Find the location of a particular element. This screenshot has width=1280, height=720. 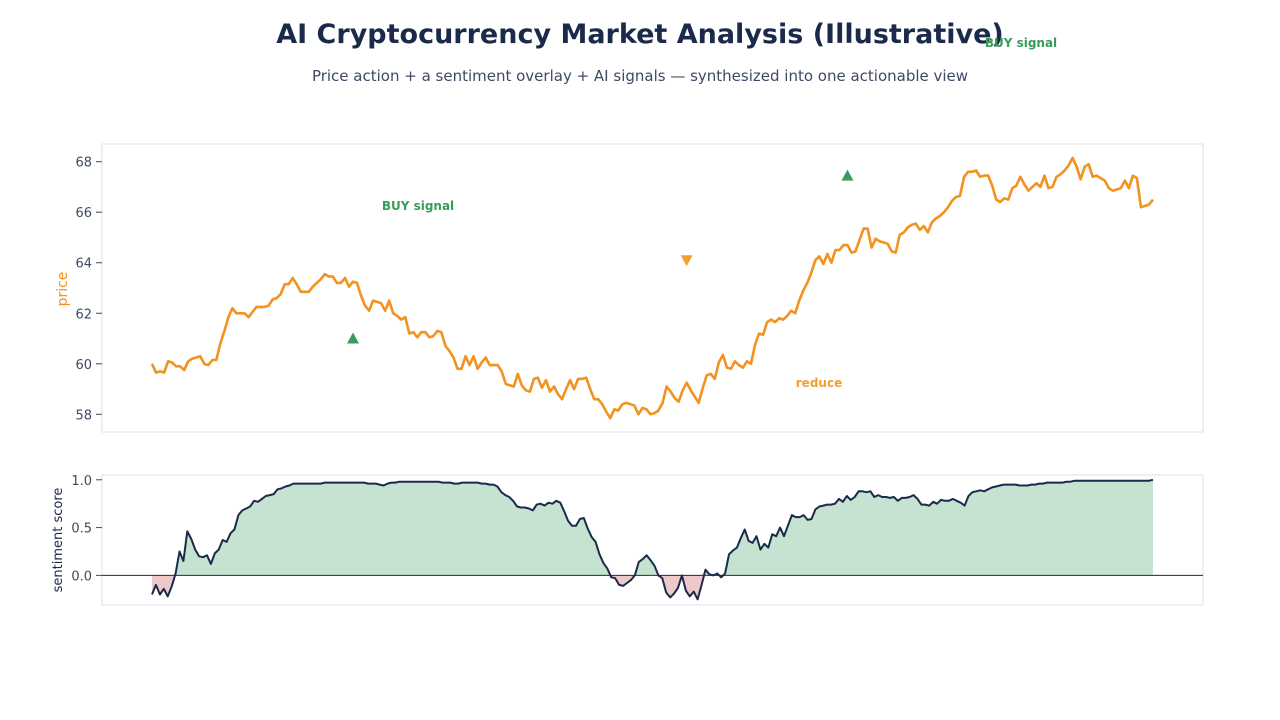

price-y-ticks: 58 60 62 64 66 68 is located at coordinates (88, 289).